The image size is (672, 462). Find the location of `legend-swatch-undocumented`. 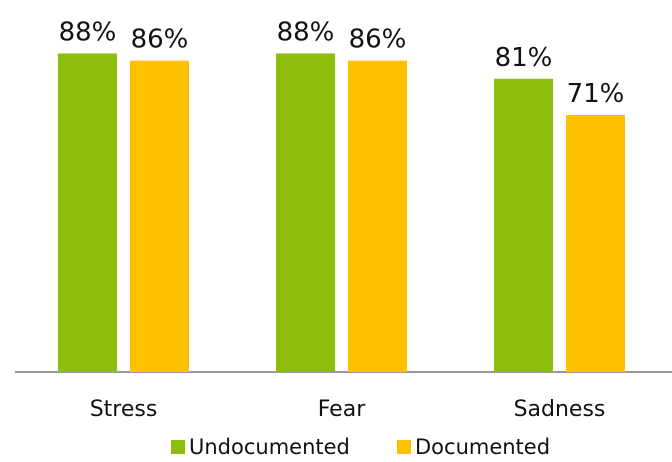

legend-swatch-undocumented is located at coordinates (178, 447).